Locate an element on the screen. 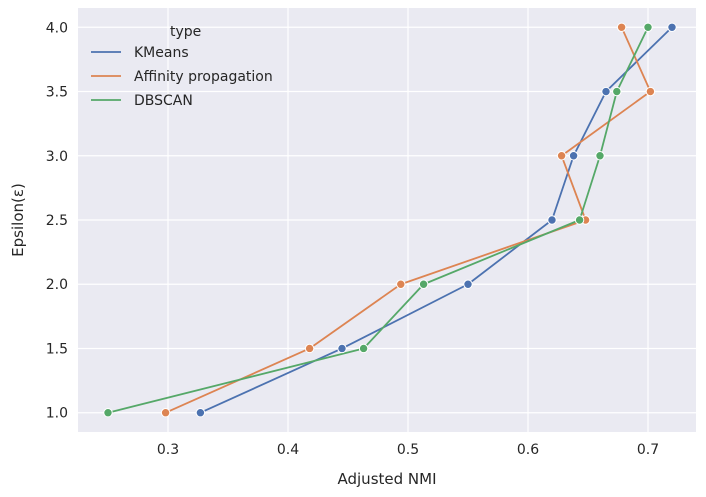  y-tick-labels: 1.0 1.5 2.0 2.5 3.0 3.5 4.0 is located at coordinates (57, 220).